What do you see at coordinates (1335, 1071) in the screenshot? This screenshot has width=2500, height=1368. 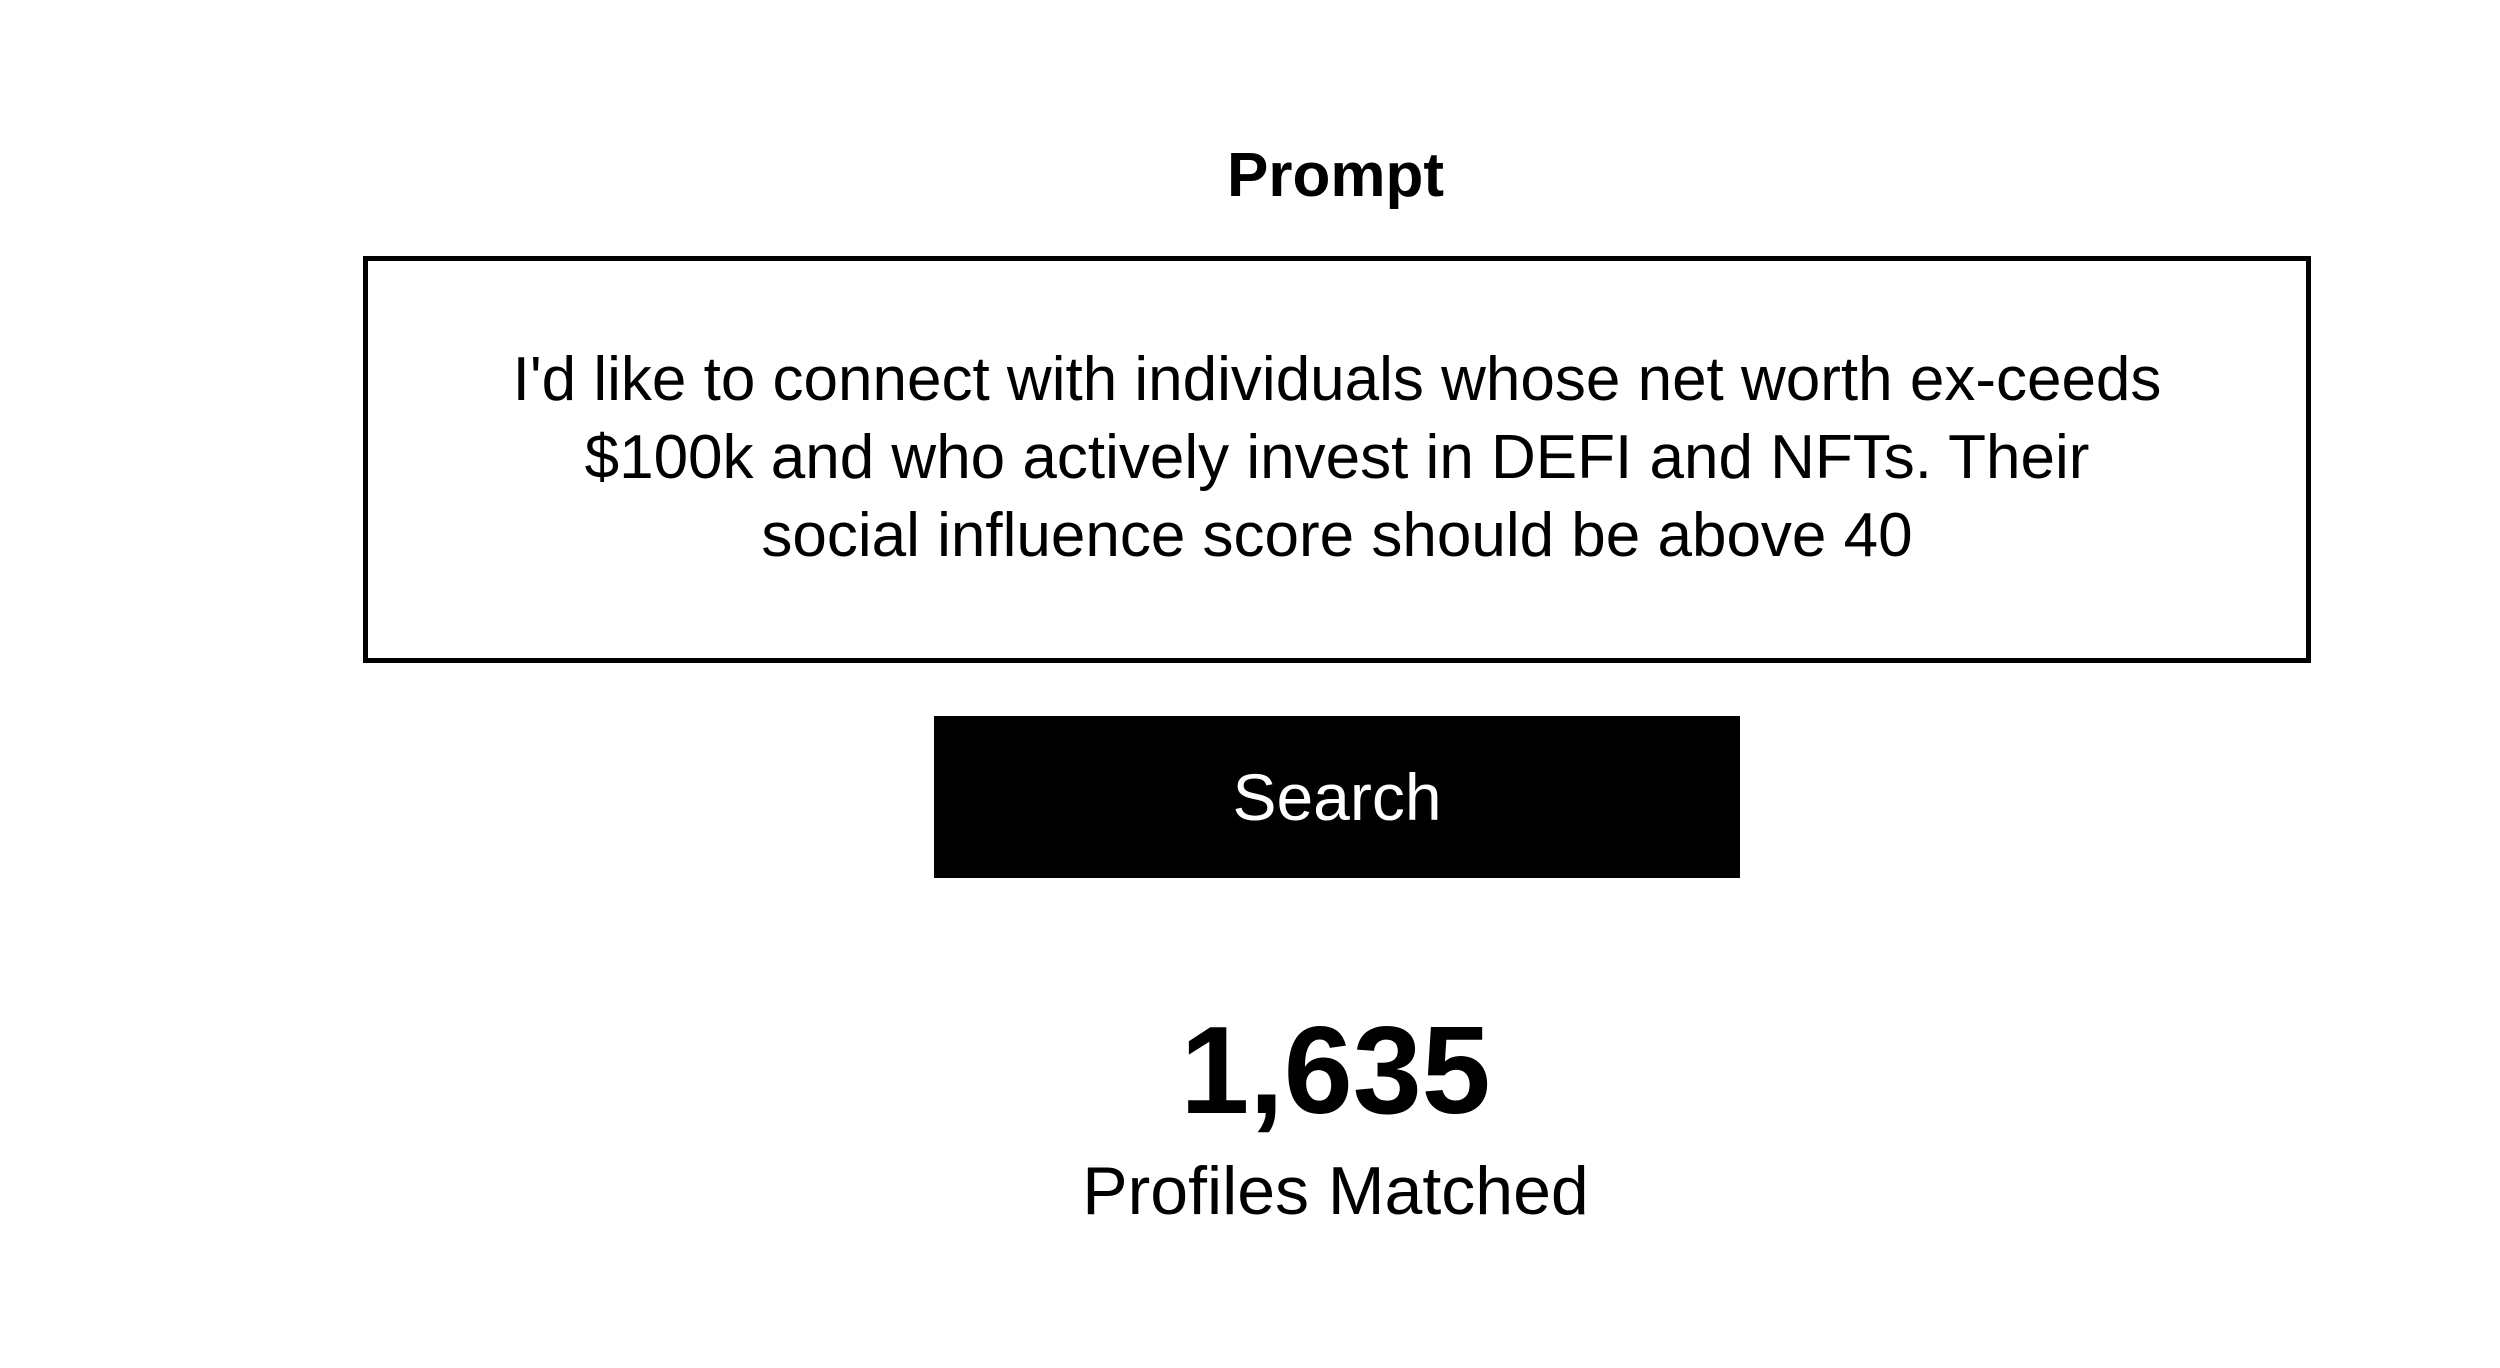 I see `profiles-matched-count: 1,635` at bounding box center [1335, 1071].